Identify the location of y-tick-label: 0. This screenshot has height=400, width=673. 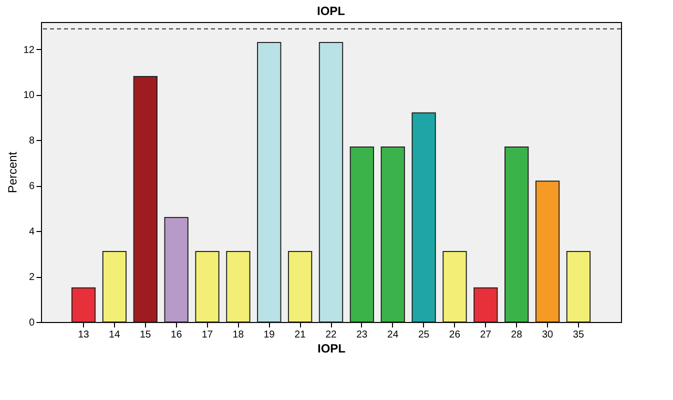
(31, 323).